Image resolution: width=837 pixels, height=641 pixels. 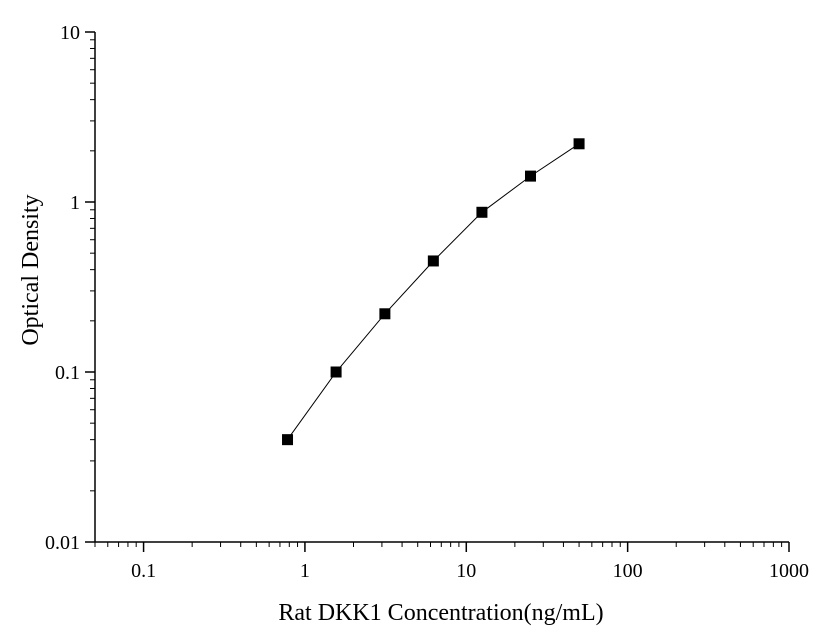 I want to click on x-tick-label: 0.1, so click(x=143, y=571).